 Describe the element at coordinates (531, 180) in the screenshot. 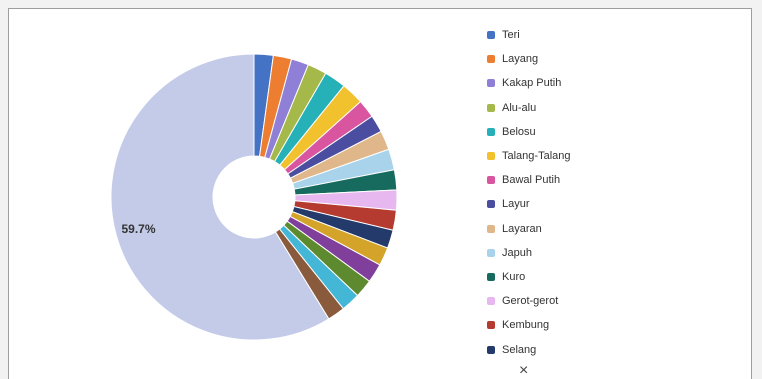

I see `legend-label: Bawal Putih` at that location.